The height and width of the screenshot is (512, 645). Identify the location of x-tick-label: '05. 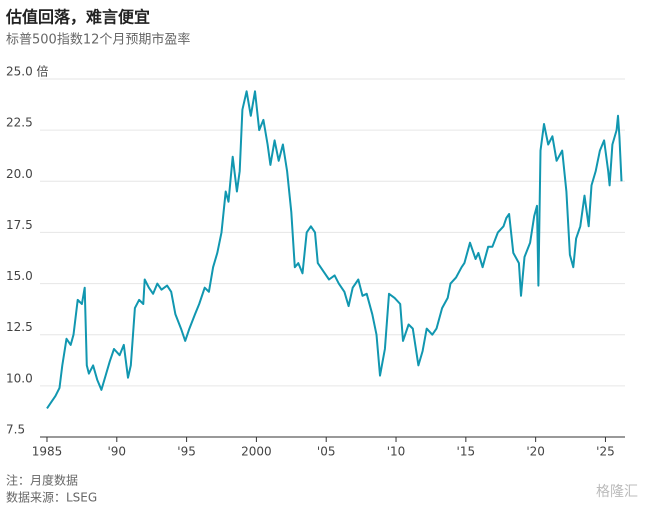
(326, 452).